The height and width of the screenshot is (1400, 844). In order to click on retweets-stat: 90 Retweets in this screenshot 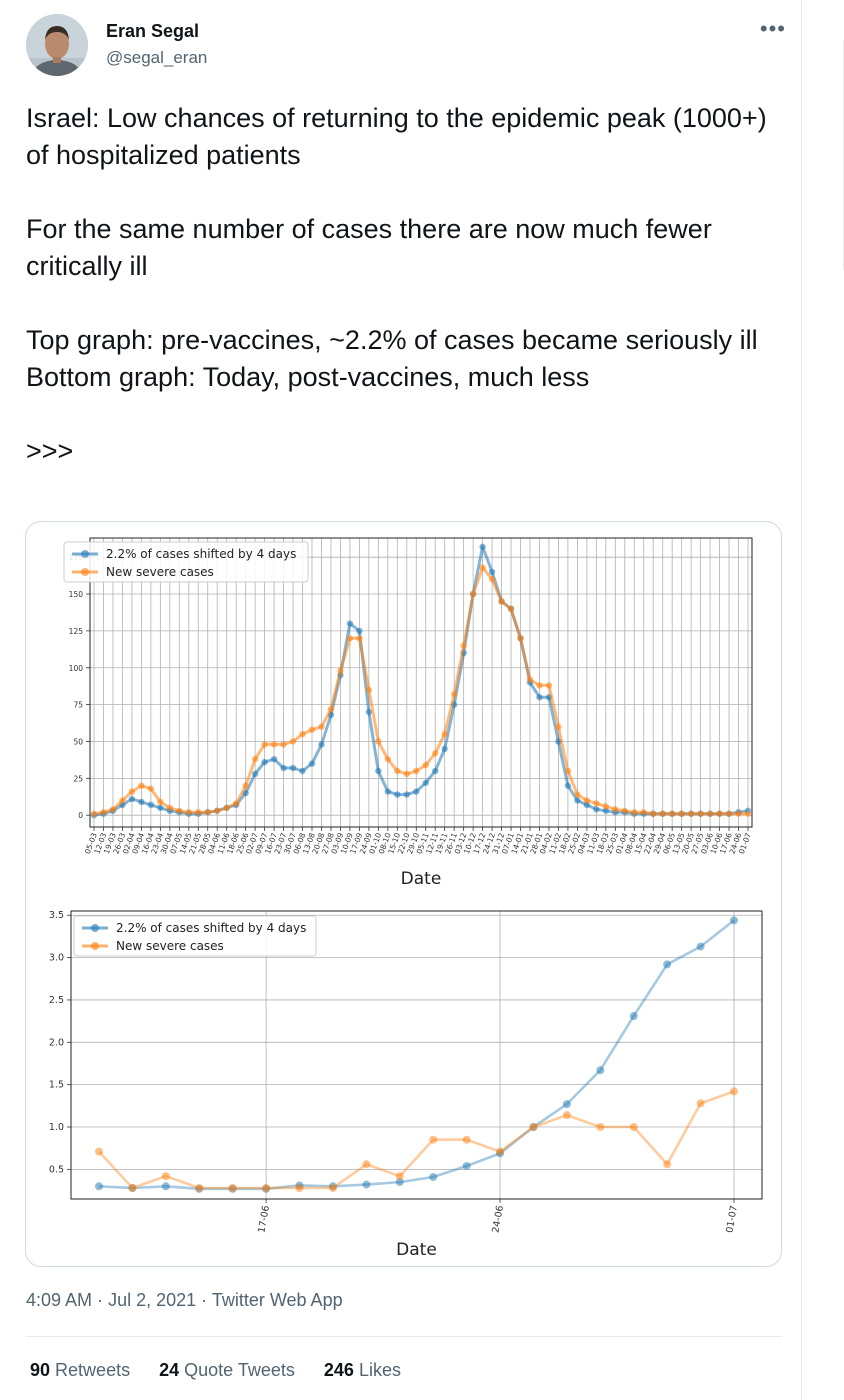, I will do `click(80, 1370)`.